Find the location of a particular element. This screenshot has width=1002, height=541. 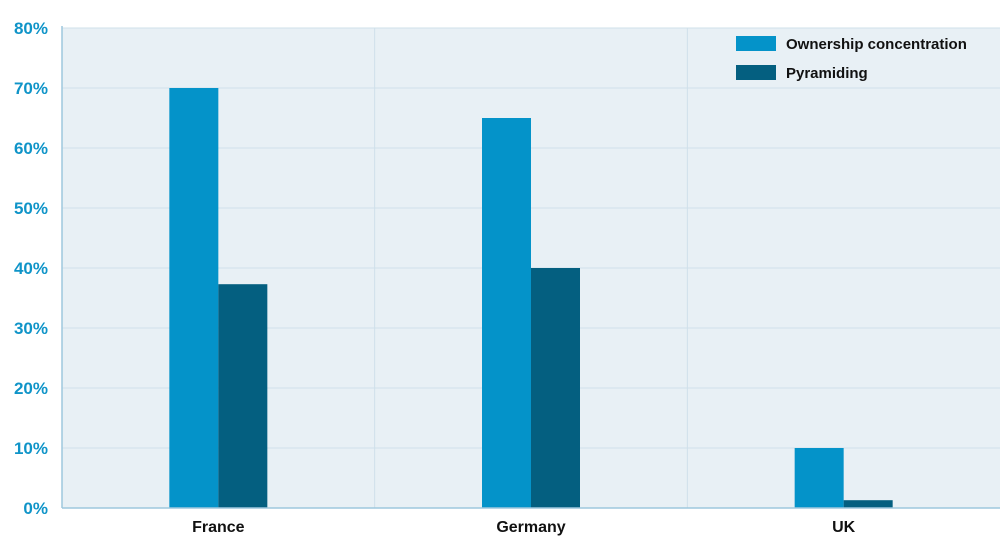

x-category-label: France is located at coordinates (218, 527).